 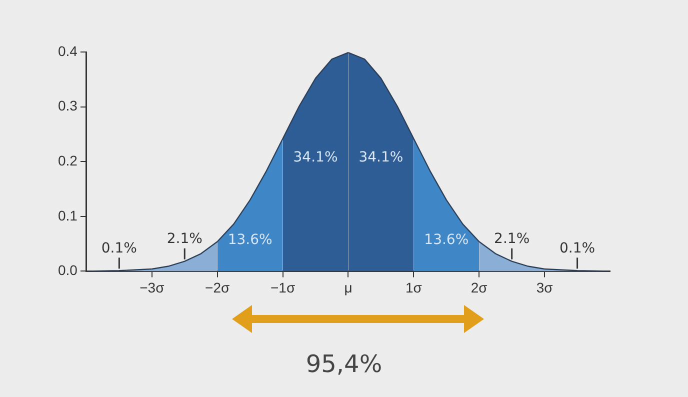 What do you see at coordinates (413, 287) in the screenshot?
I see `x-tick-label: 1σ` at bounding box center [413, 287].